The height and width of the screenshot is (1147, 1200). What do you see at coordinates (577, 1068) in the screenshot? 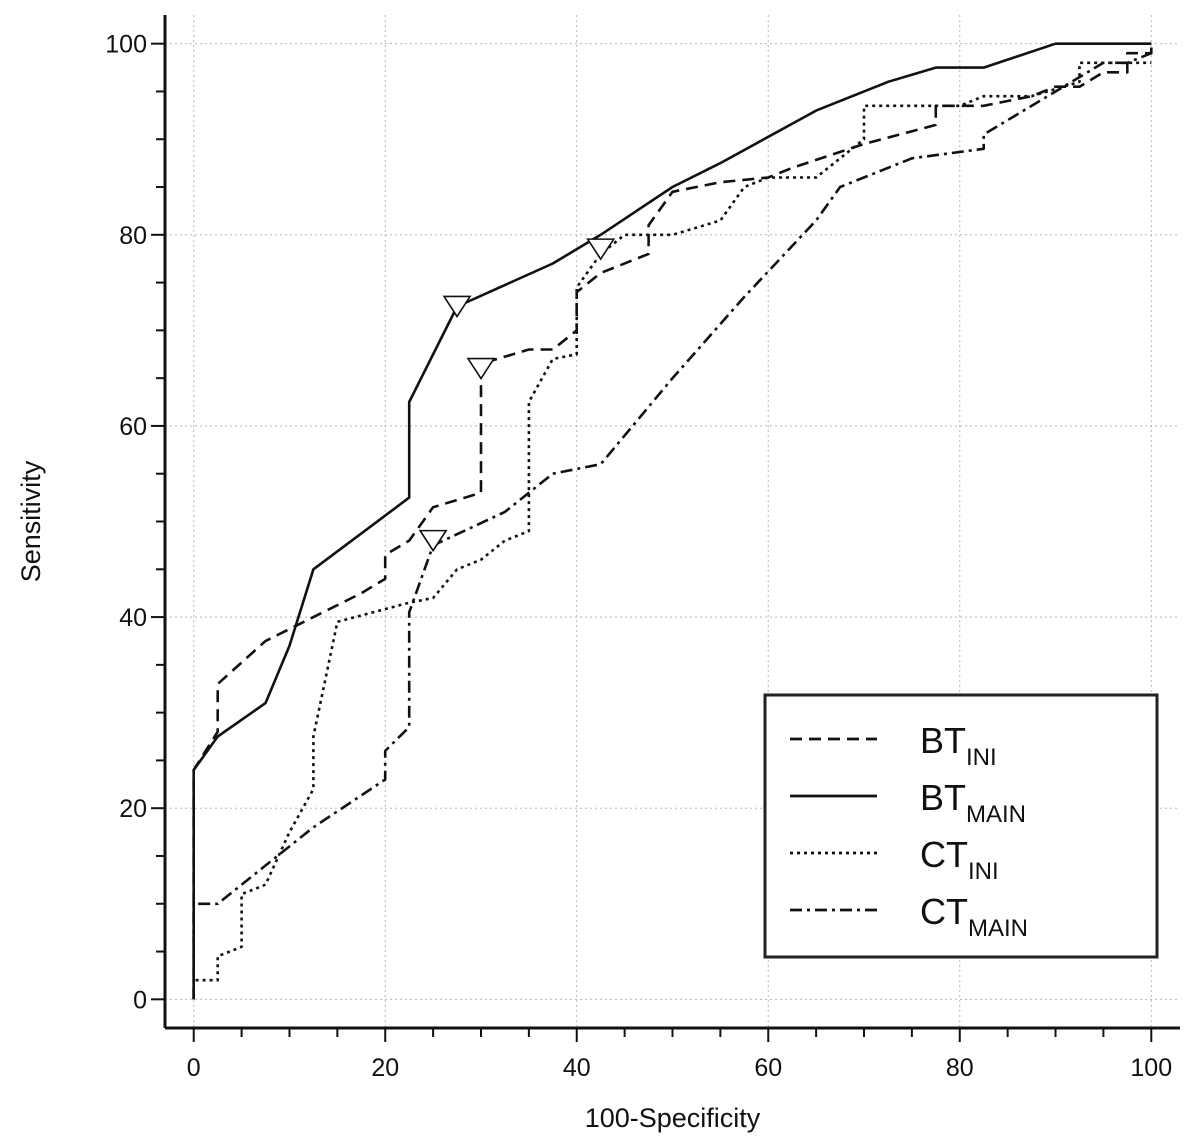
I see `x-tick-label: 40` at bounding box center [577, 1068].